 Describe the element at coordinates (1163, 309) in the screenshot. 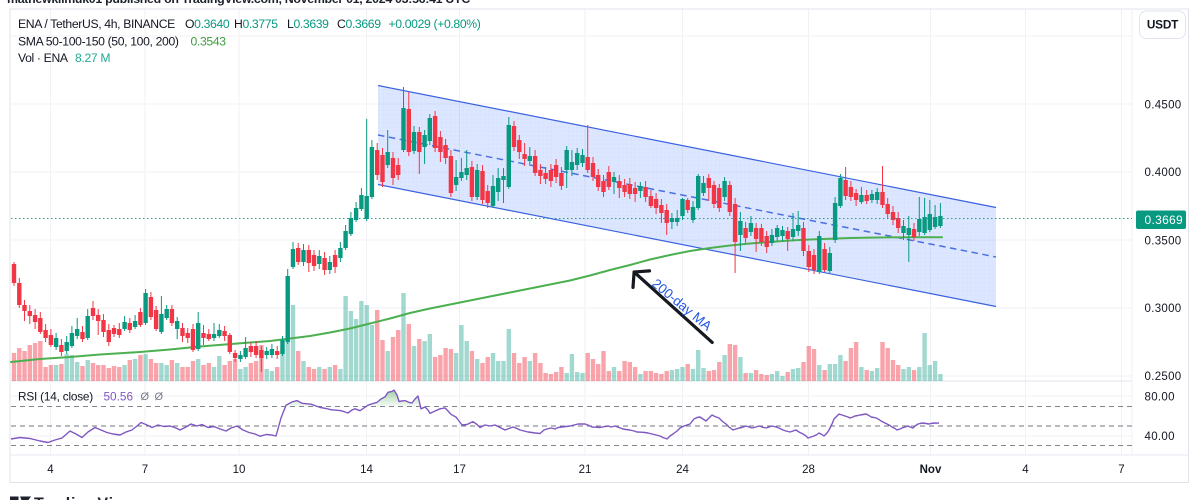

I see `svg-text: 0.3000` at that location.